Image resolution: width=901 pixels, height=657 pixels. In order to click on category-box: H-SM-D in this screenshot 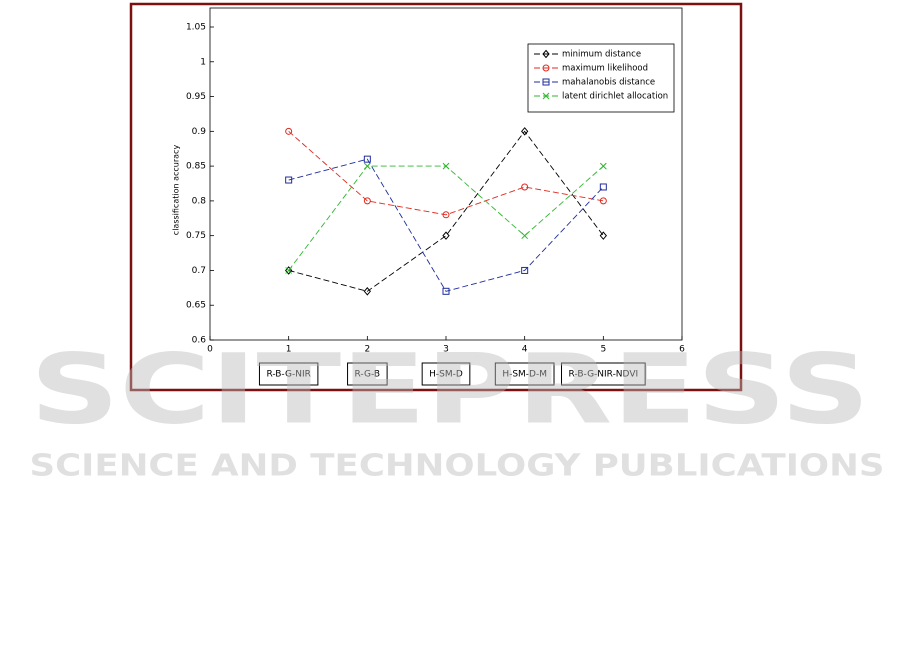, I will do `click(446, 374)`.